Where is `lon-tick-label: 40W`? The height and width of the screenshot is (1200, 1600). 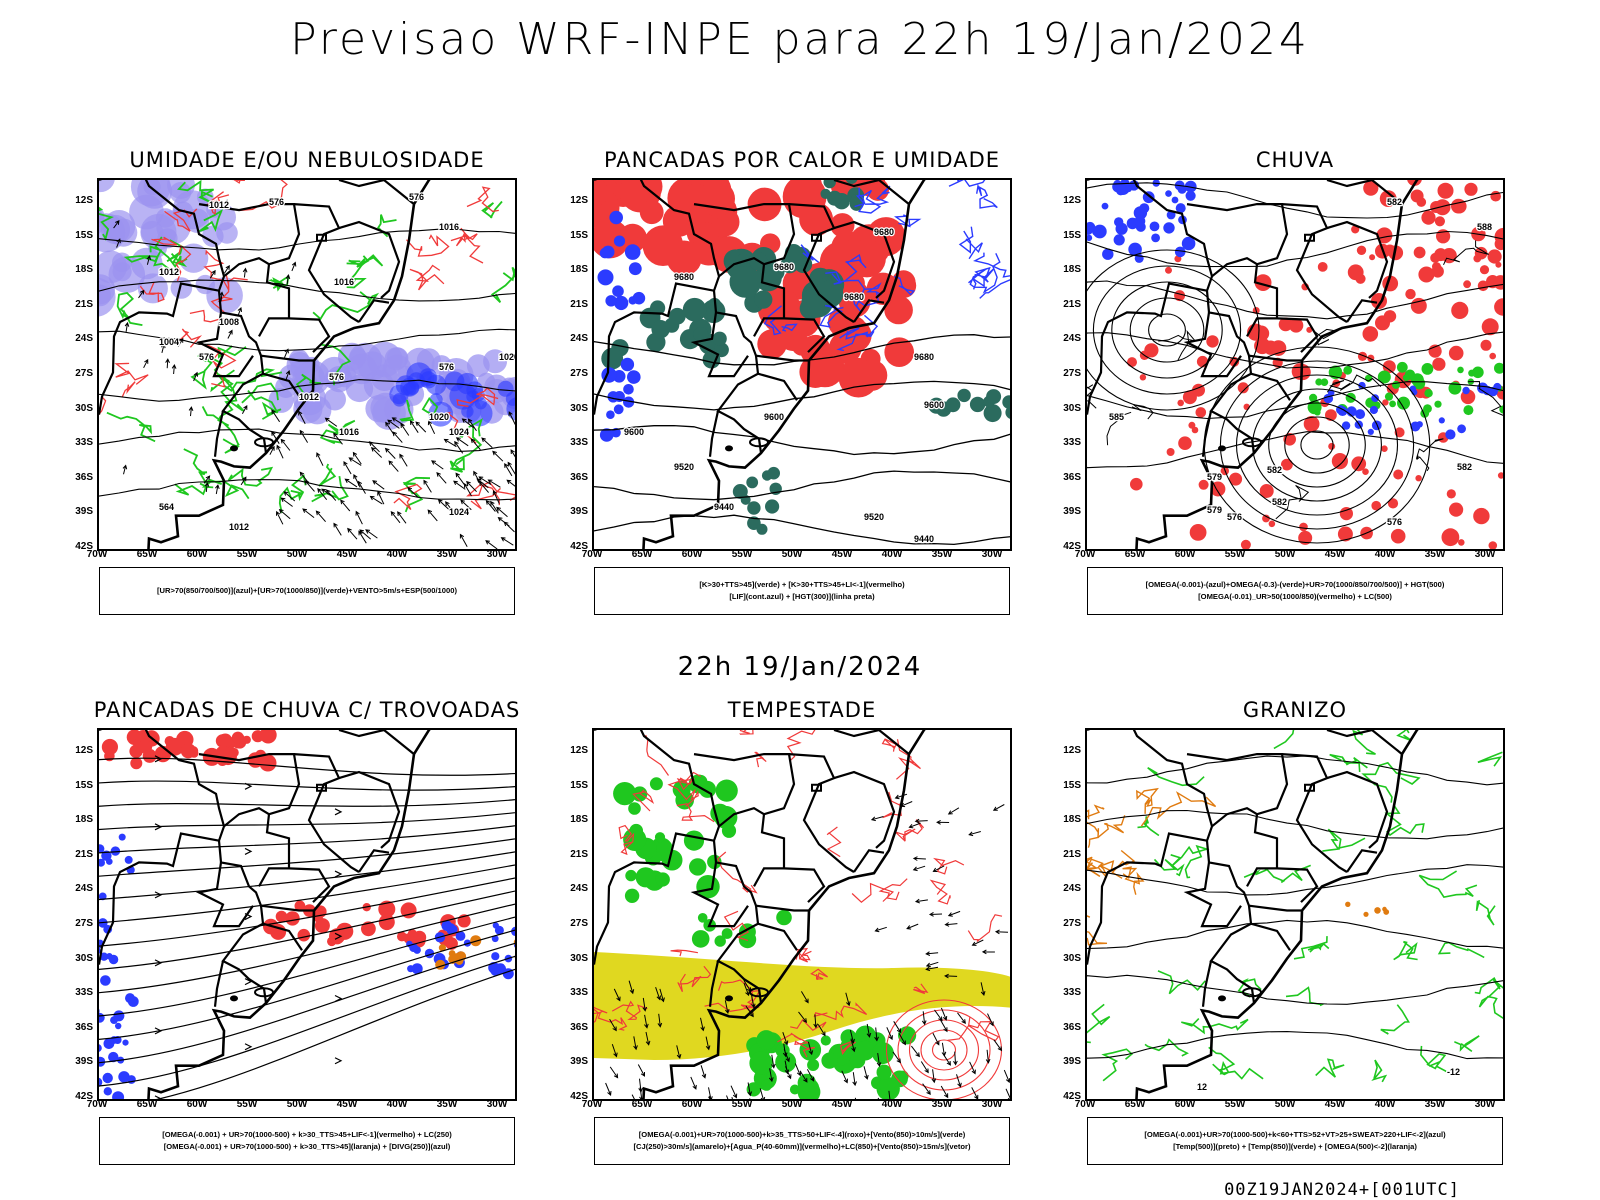
lon-tick-label: 40W is located at coordinates (892, 1104).